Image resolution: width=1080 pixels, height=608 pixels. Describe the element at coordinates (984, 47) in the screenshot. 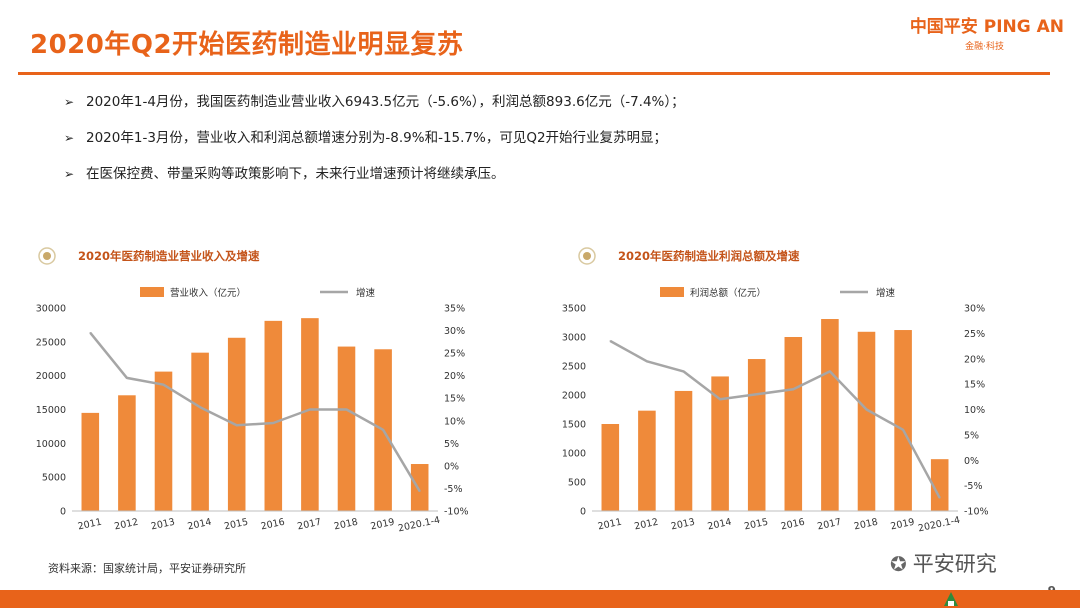

I see `logo-sub-text: 金融·科技` at that location.